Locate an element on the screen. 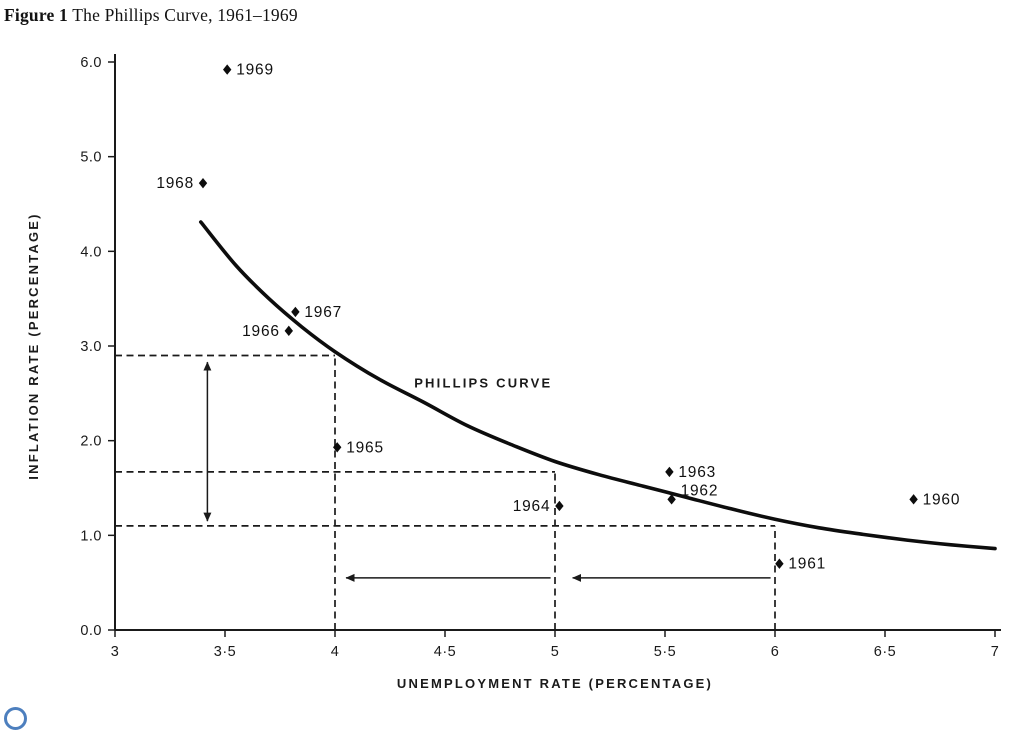 This screenshot has width=1024, height=730. data-point-label-1962: 1962 is located at coordinates (700, 490).